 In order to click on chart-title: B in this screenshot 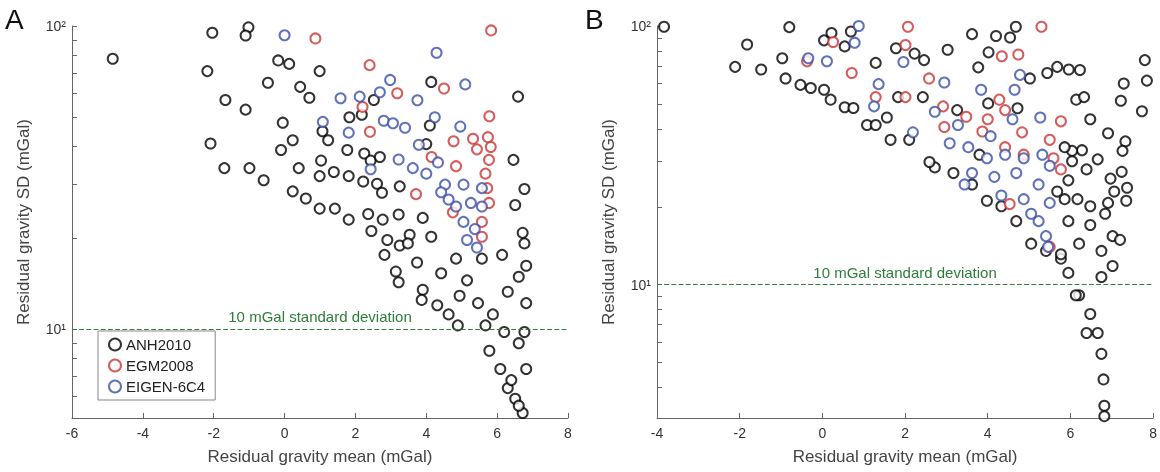, I will do `click(594, 19)`.